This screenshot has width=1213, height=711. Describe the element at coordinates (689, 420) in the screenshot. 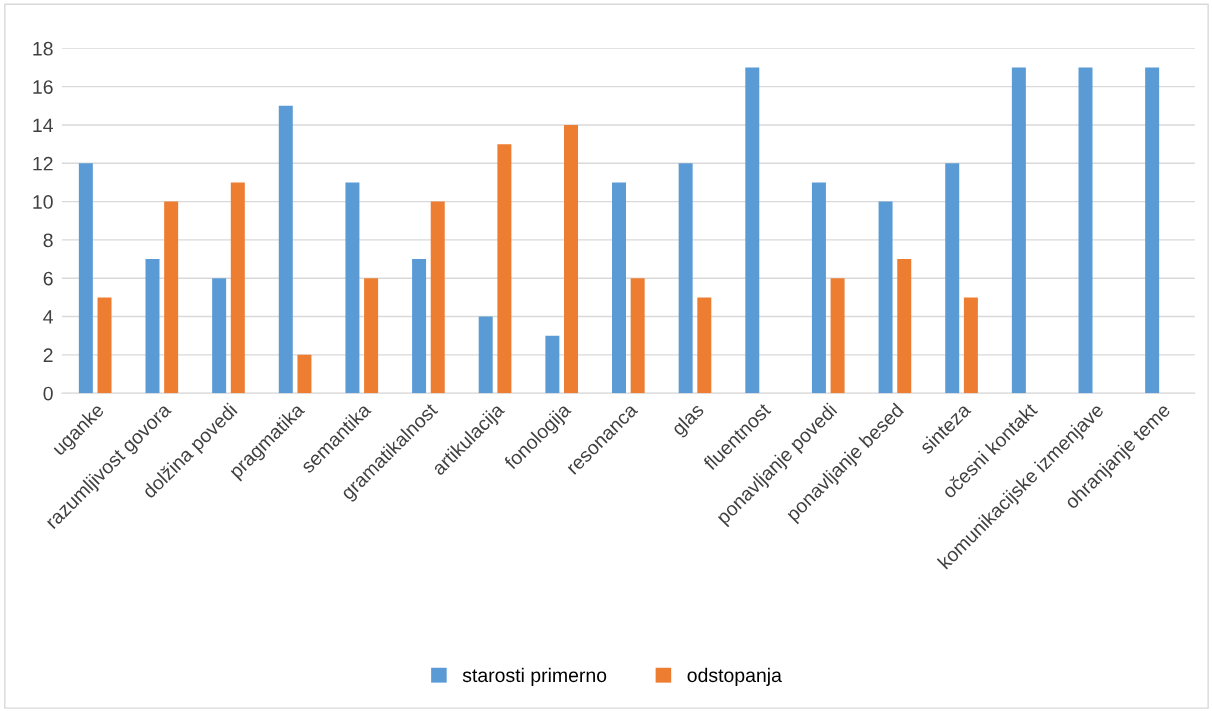

I see `x-tick-label: glas` at that location.